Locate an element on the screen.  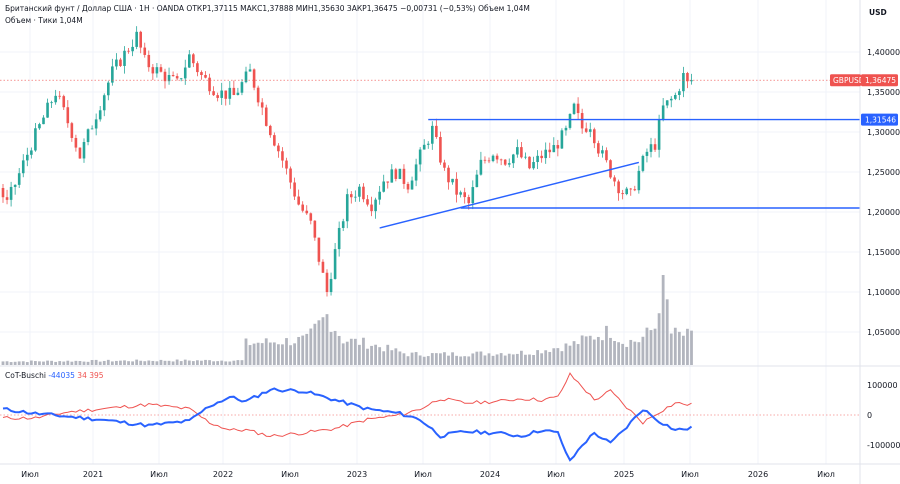
time-tick-label: 2024 is located at coordinates (490, 474).